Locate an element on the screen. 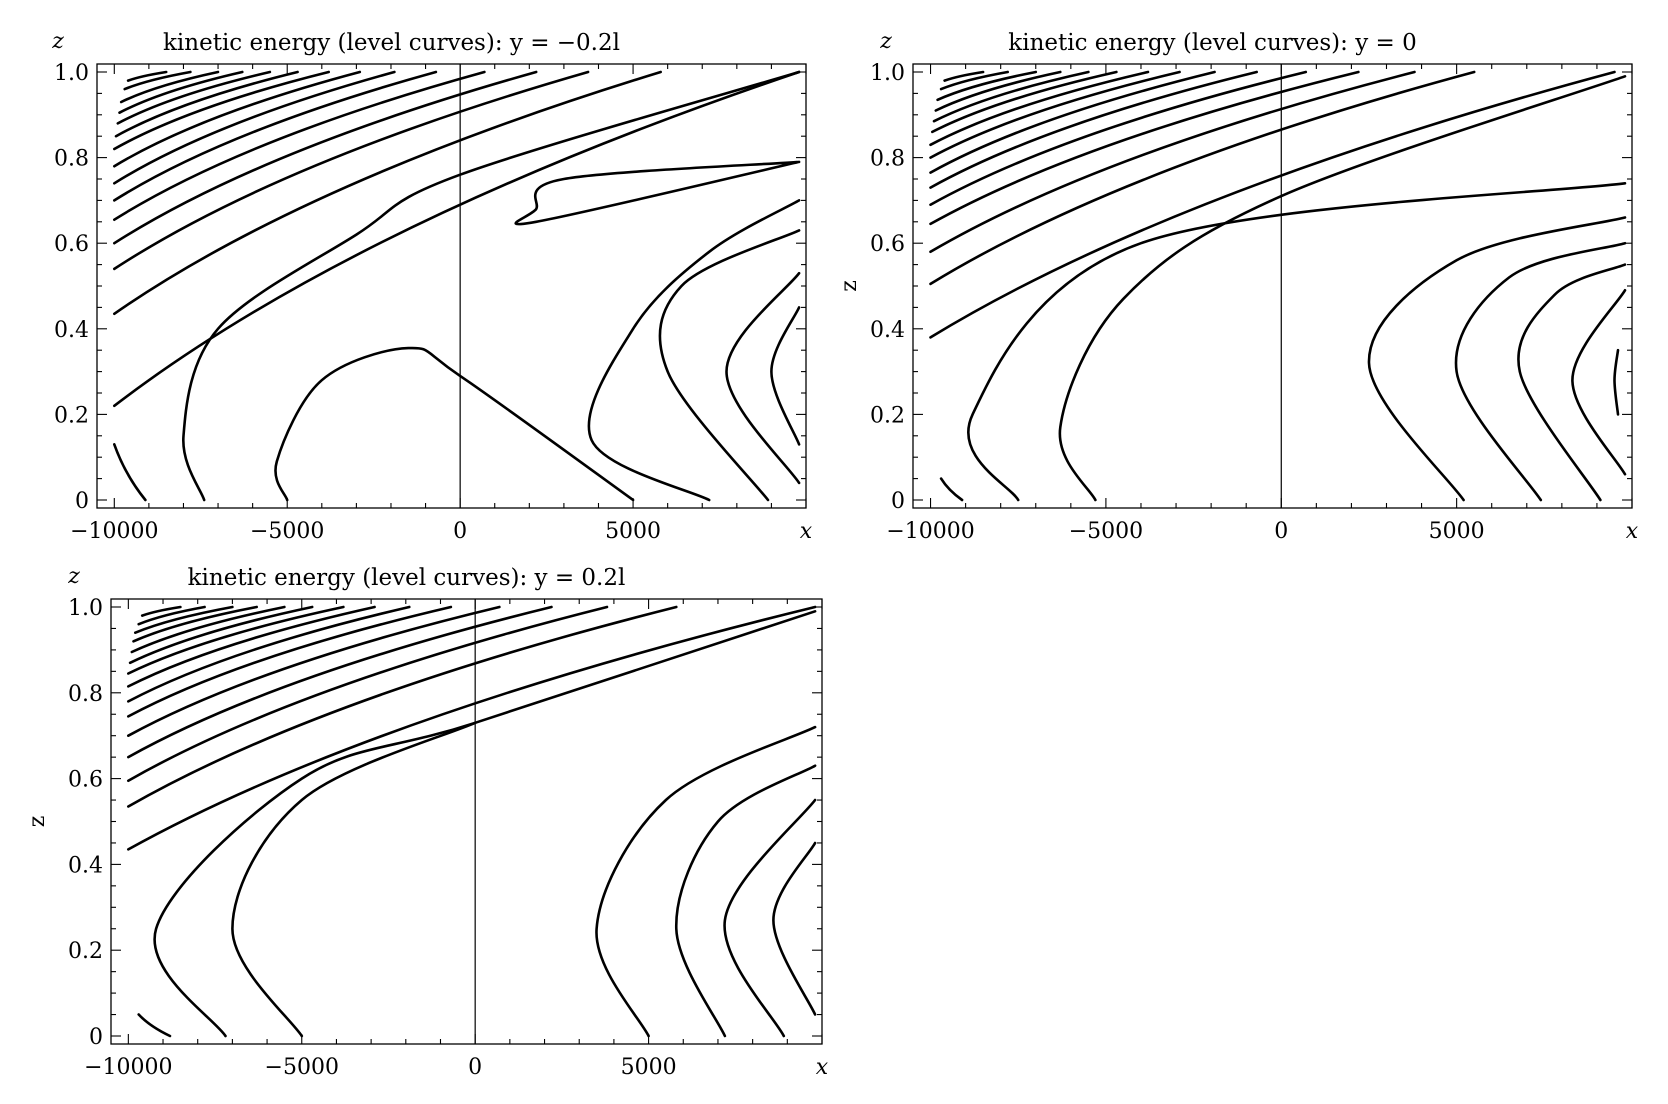 This screenshot has width=1668, height=1104. chart-title: kinetic energy (level curves): y = −0.2l is located at coordinates (391, 43).